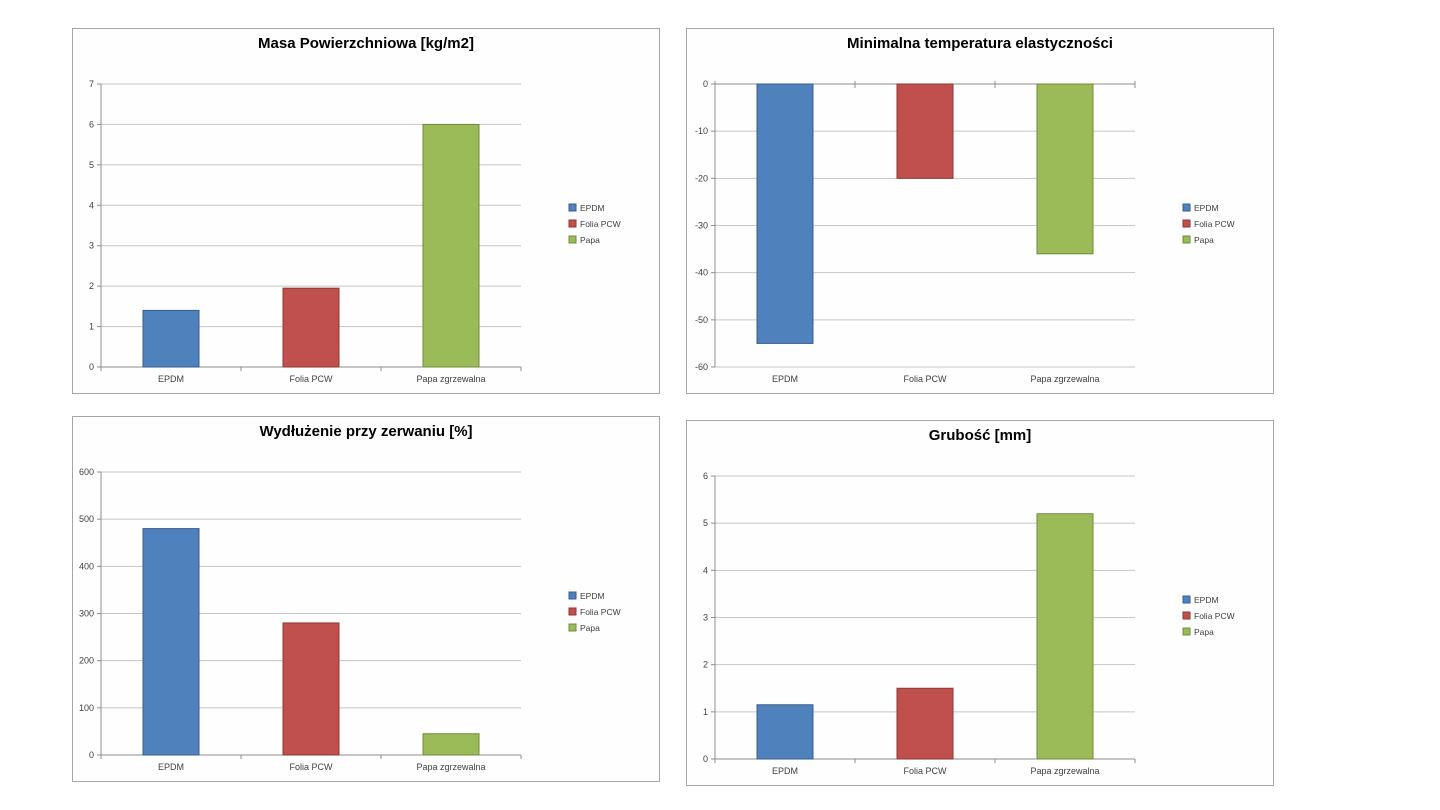  What do you see at coordinates (91, 84) in the screenshot?
I see `y-tick-label: 7` at bounding box center [91, 84].